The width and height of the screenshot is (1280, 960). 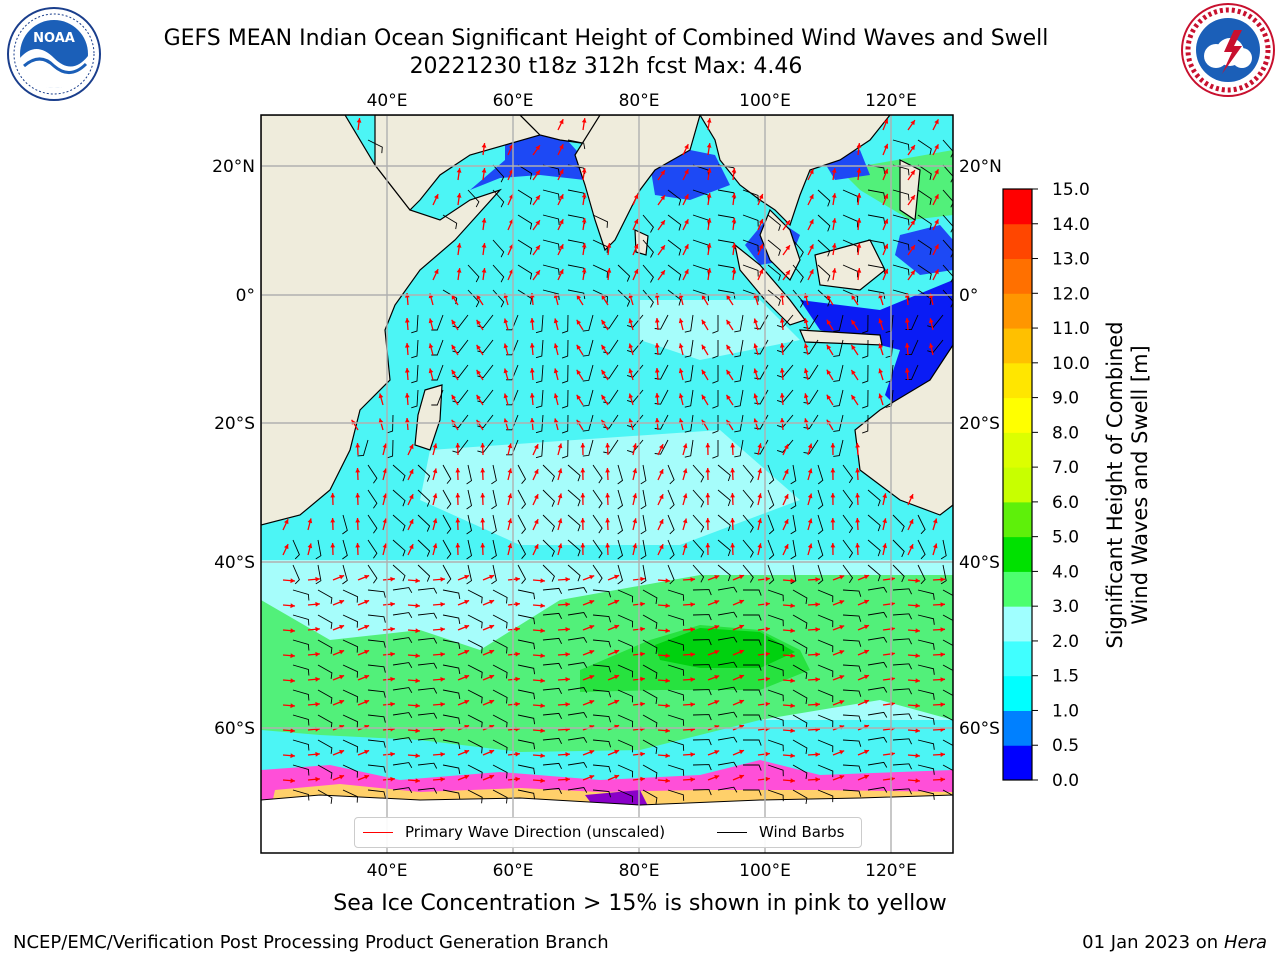 What do you see at coordinates (690, 175) in the screenshot?
I see `wave-zone-0-1m-bengal` at bounding box center [690, 175].